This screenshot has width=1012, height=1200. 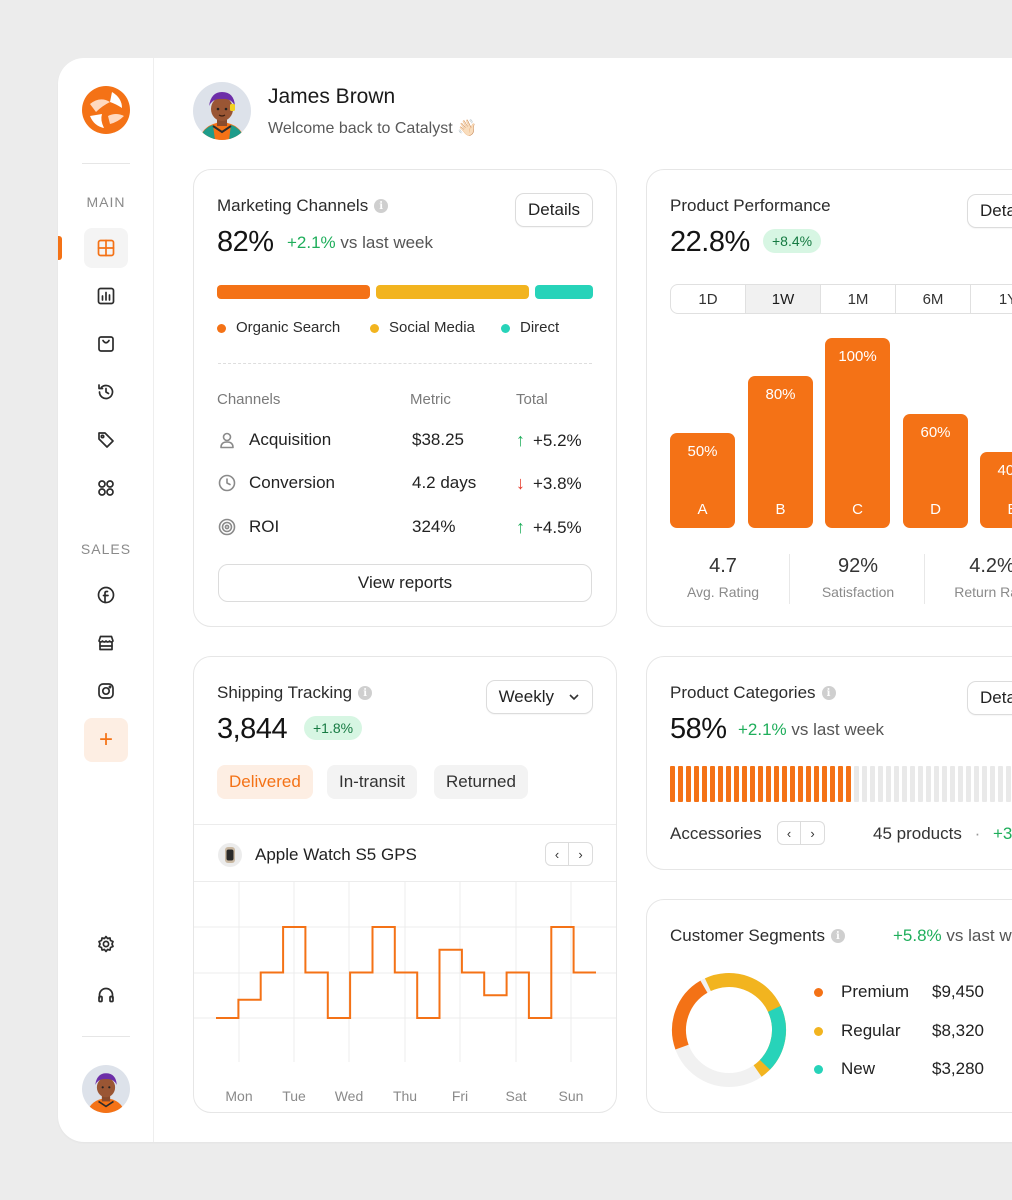 I want to click on bar-category-label: B, so click(x=780, y=509).